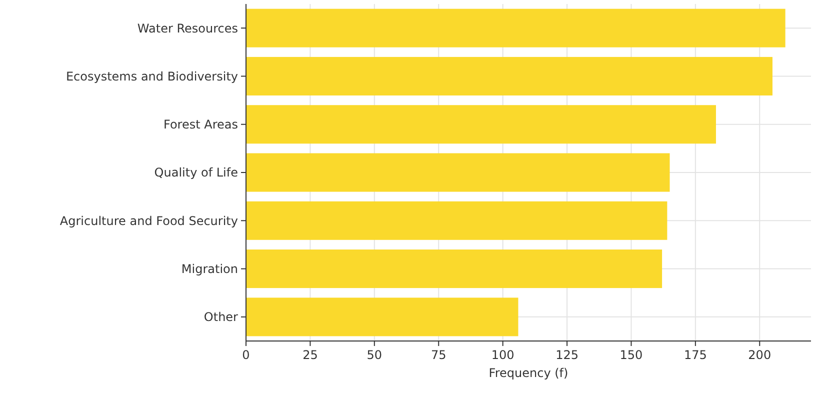 The height and width of the screenshot is (401, 815). What do you see at coordinates (221, 317) in the screenshot?
I see `y-tick-label: Other` at bounding box center [221, 317].